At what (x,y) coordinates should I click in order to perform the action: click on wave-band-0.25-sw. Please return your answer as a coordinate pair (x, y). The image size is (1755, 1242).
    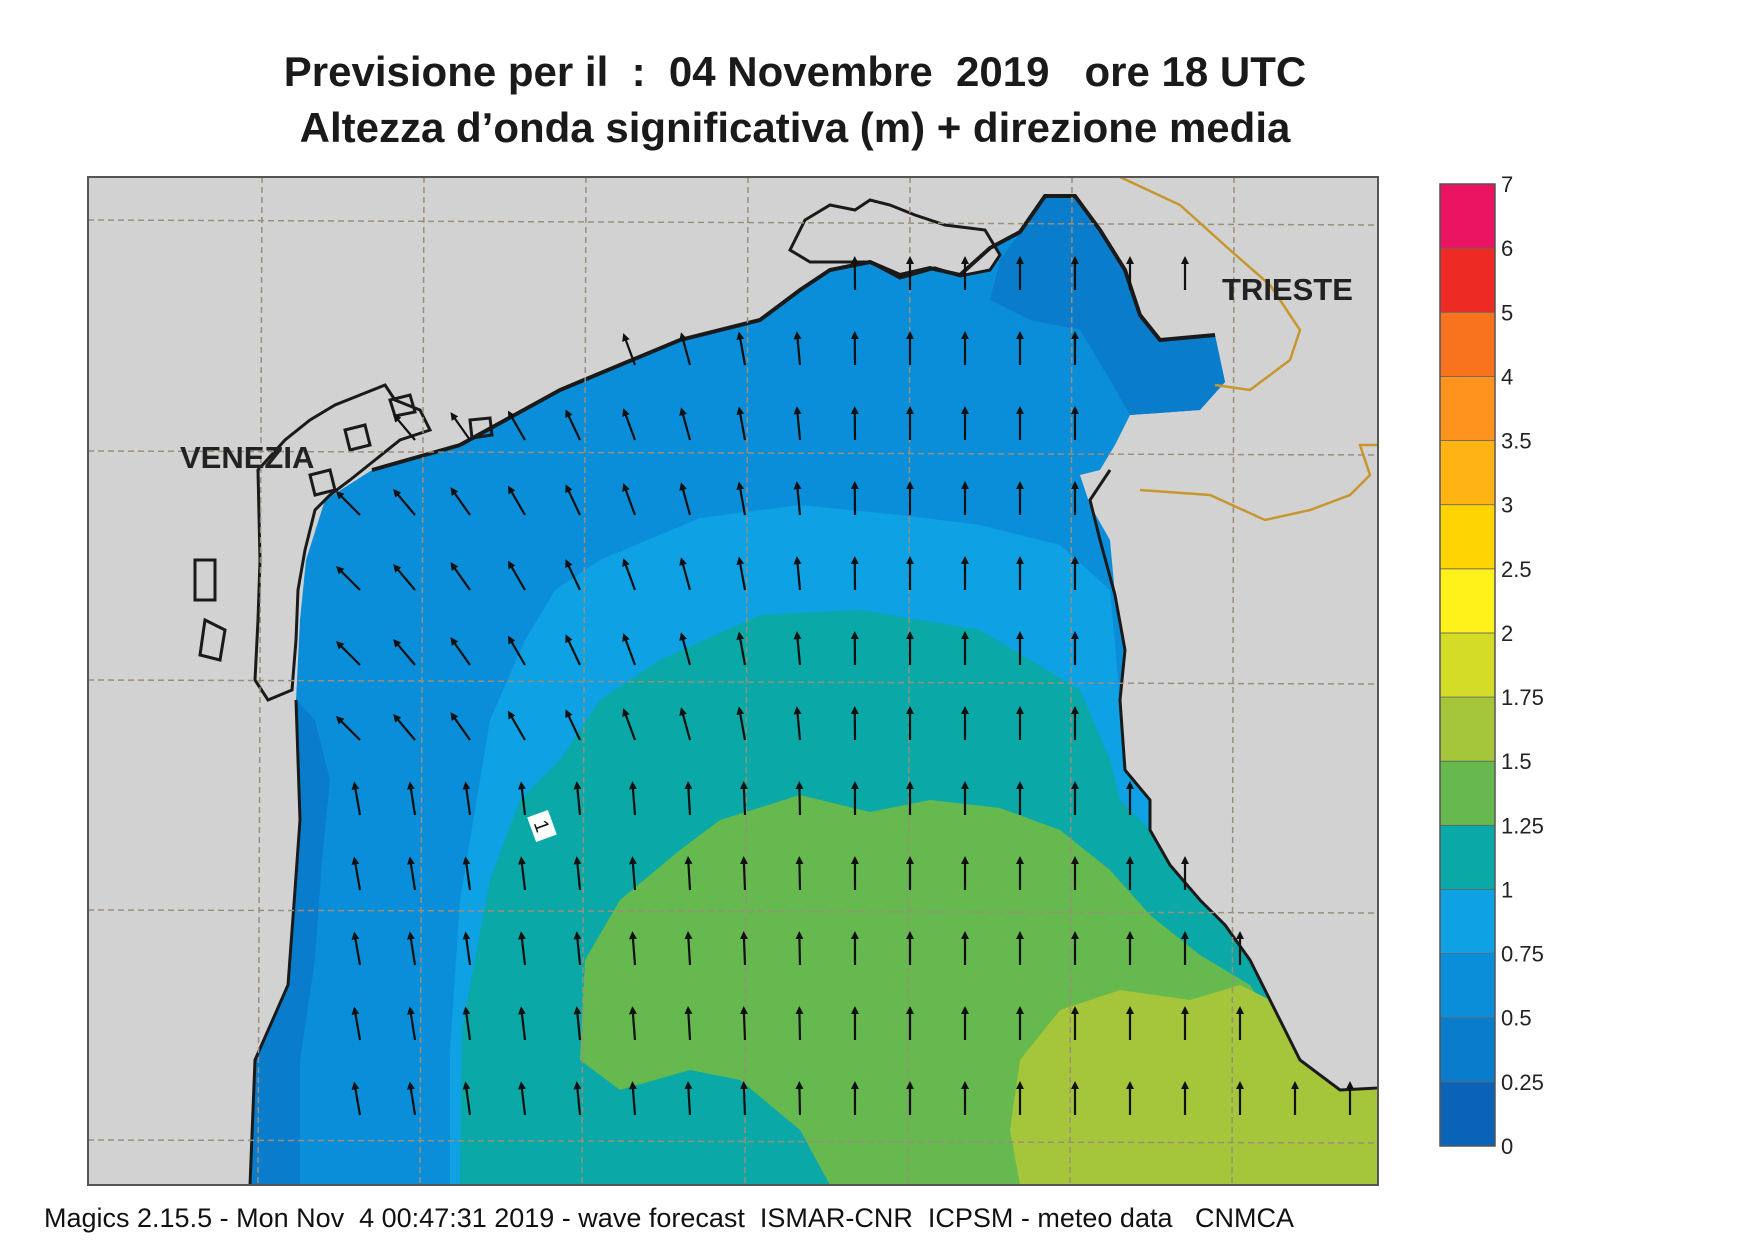
    Looking at the image, I should click on (290, 942).